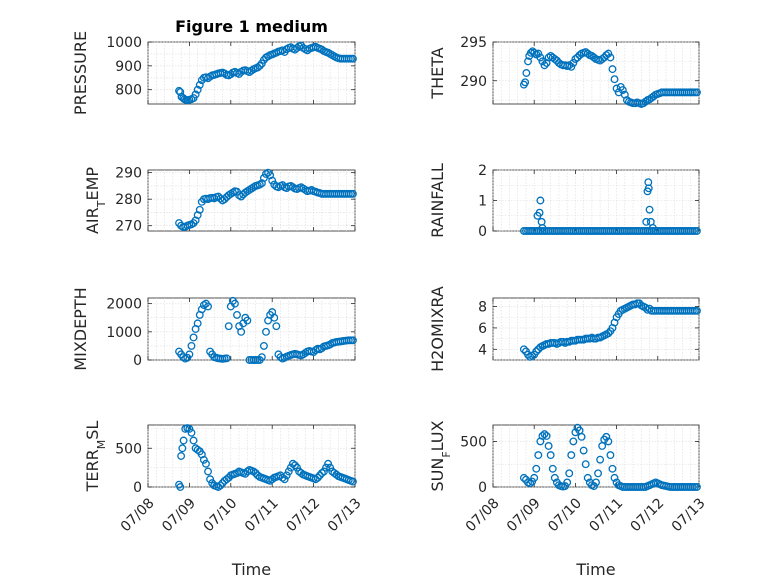 This screenshot has height=583, width=778. I want to click on y-label-main: AIR, so click(92, 220).